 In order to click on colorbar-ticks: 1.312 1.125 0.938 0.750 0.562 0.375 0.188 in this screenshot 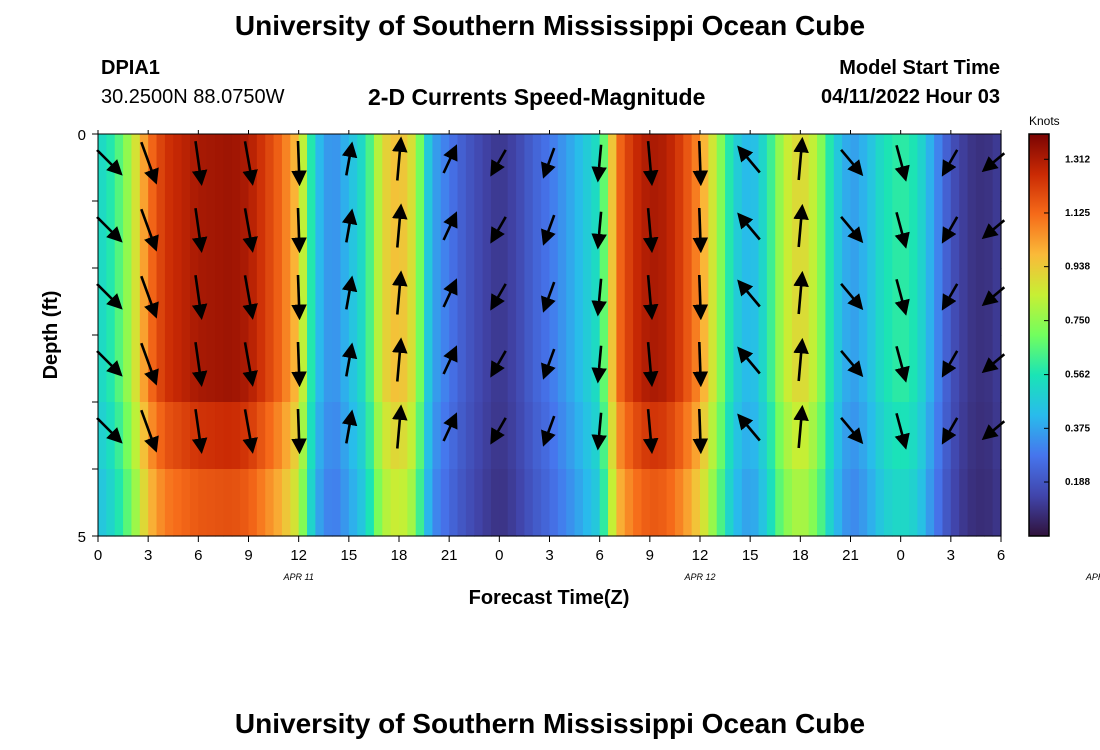, I will do `click(1067, 321)`.